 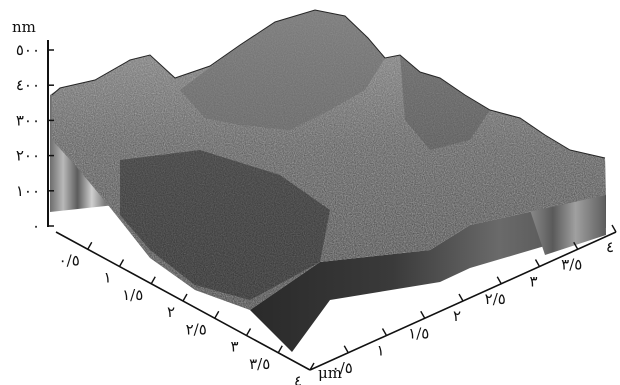 I want to click on right-tick-label: ١, so click(x=380, y=351).